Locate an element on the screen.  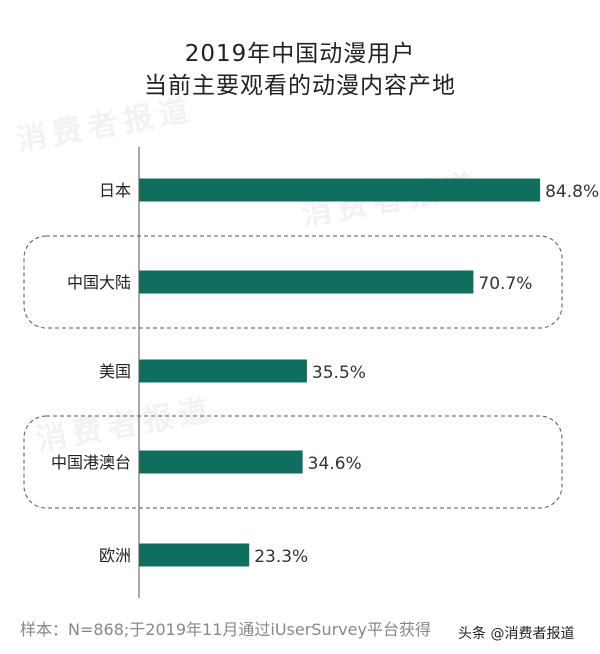
value-label: 34.6% is located at coordinates (335, 464).